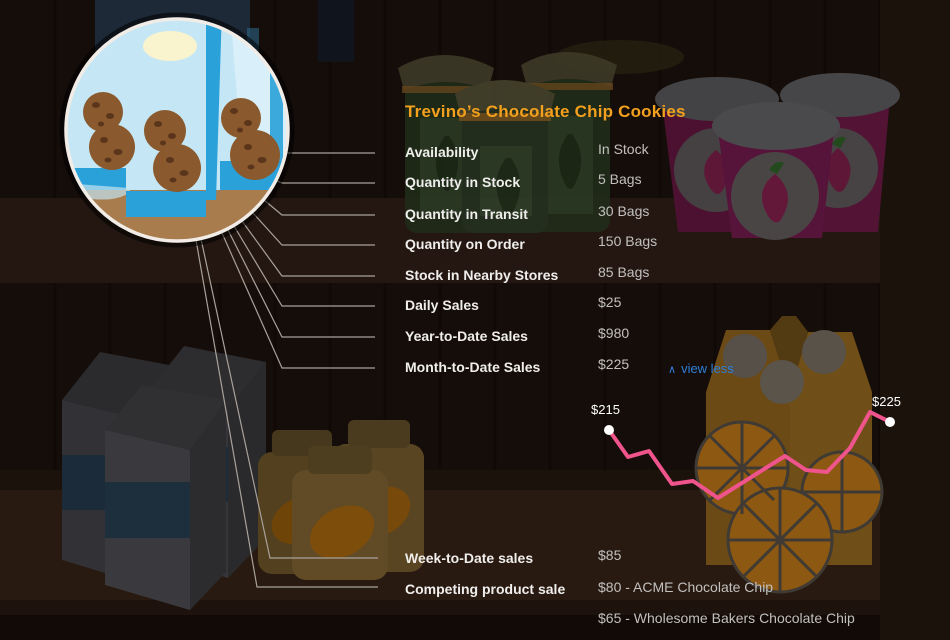  What do you see at coordinates (289, 398) in the screenshot?
I see `callout-line-wtd-sales` at bounding box center [289, 398].